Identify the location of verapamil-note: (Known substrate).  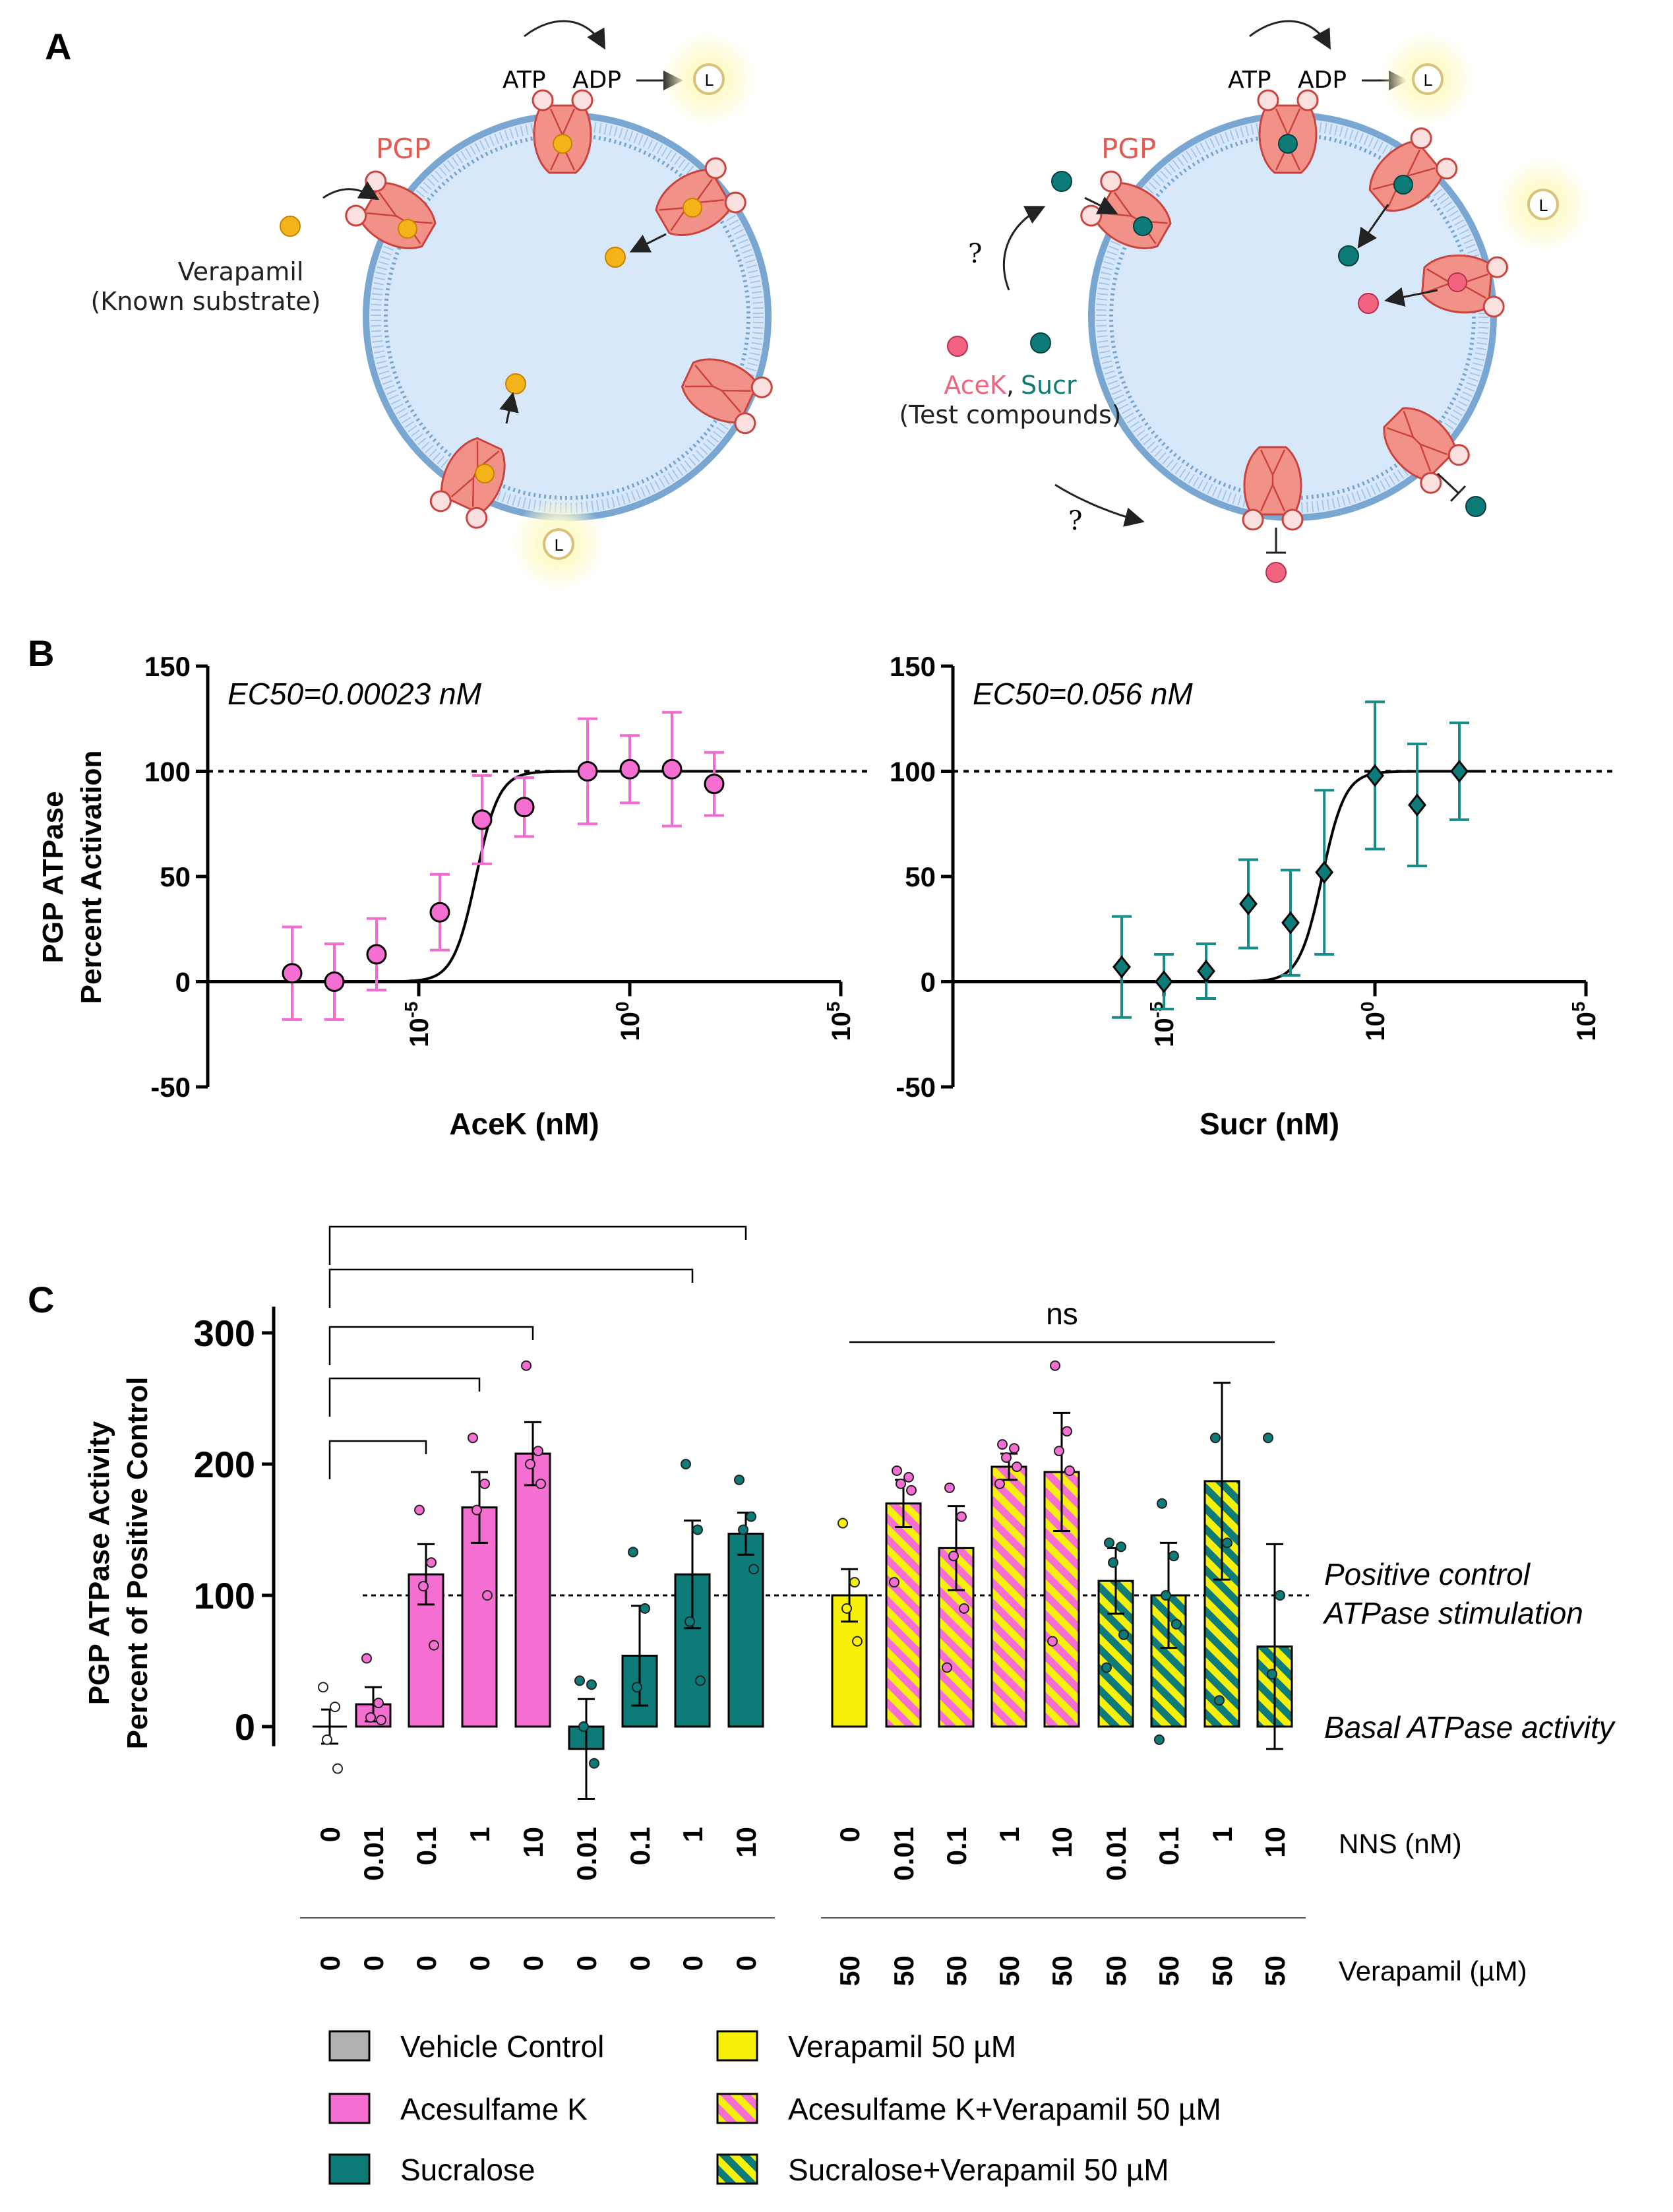
(205, 301).